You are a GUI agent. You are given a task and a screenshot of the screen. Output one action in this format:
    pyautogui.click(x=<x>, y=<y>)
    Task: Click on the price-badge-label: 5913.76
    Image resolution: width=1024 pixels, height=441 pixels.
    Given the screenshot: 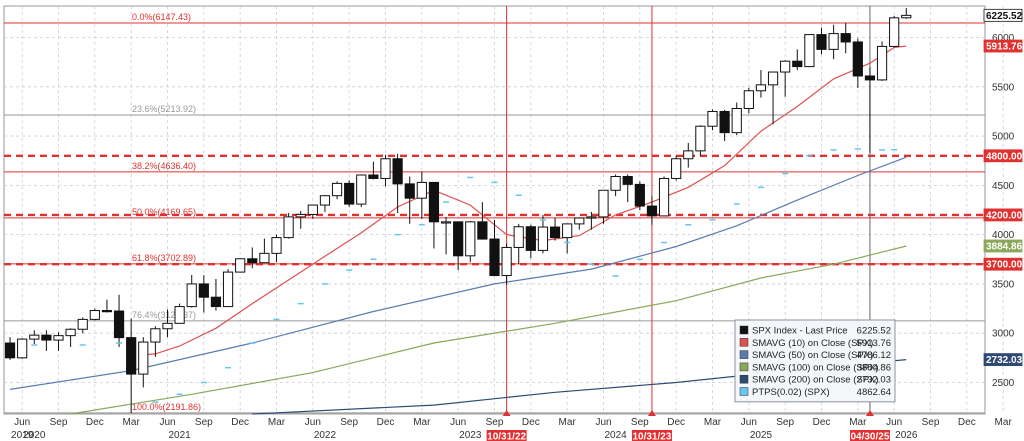 What is the action you would take?
    pyautogui.click(x=1004, y=47)
    